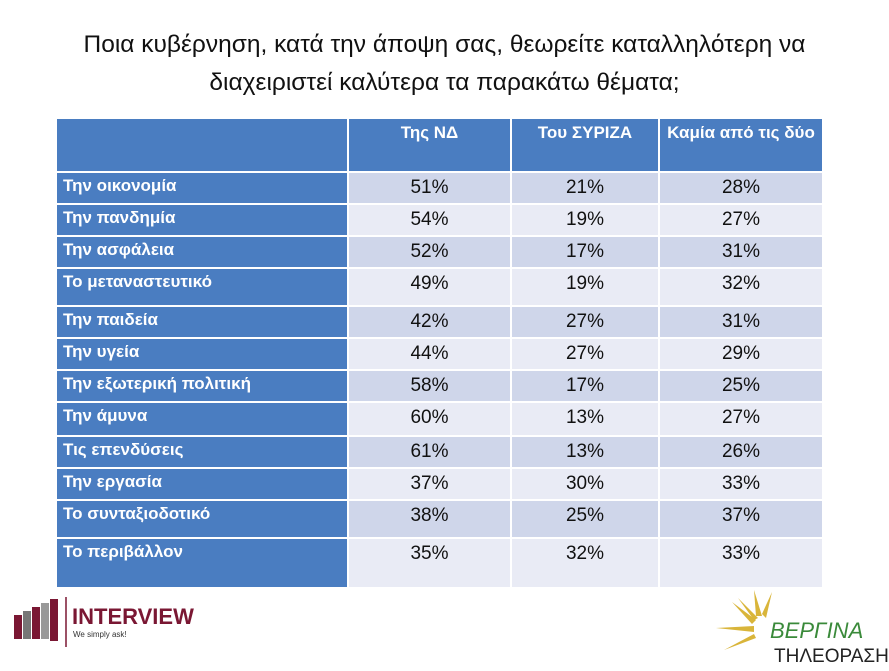 Image resolution: width=889 pixels, height=671 pixels. Describe the element at coordinates (741, 354) in the screenshot. I see `neither-value: 29%` at that location.